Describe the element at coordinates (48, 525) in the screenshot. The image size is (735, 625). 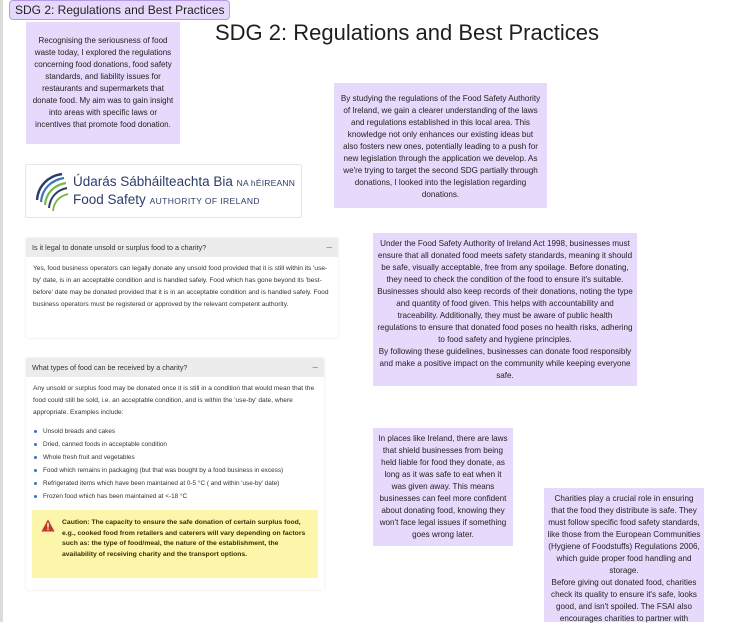
I see `warning-icon` at that location.